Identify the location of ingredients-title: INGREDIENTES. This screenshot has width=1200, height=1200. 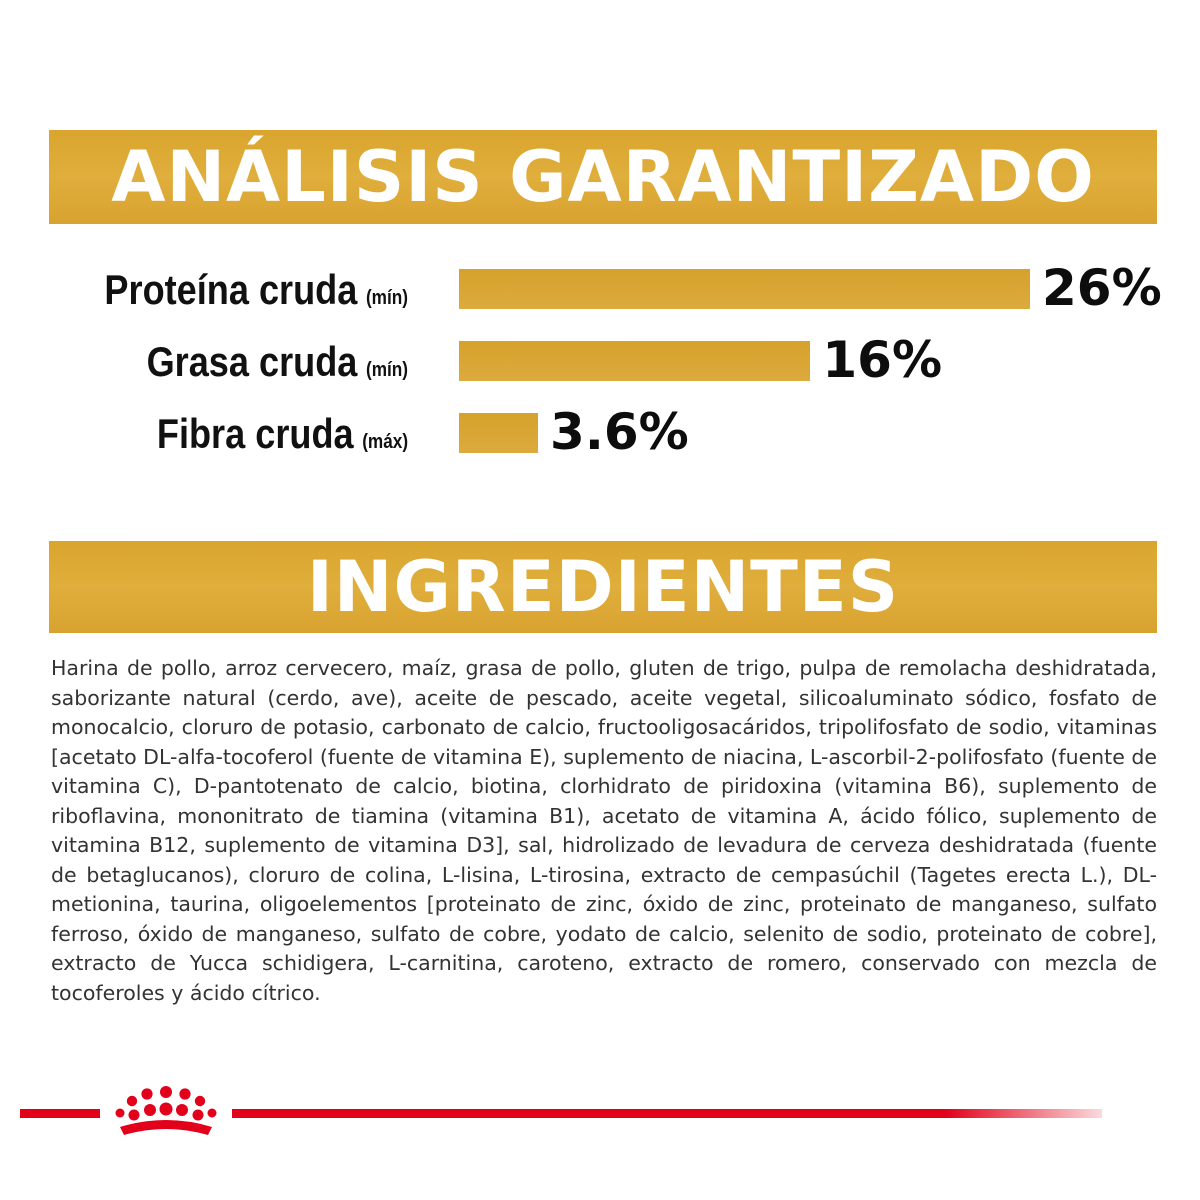
(603, 587).